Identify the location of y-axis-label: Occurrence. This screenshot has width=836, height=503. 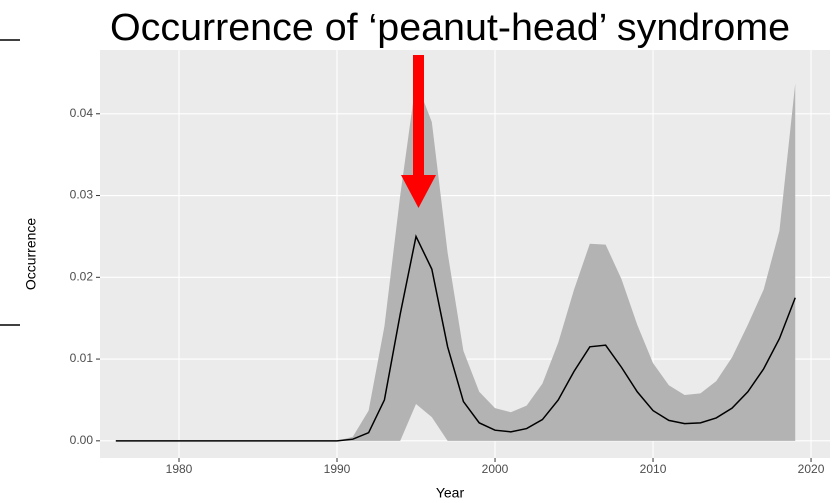
(31, 254).